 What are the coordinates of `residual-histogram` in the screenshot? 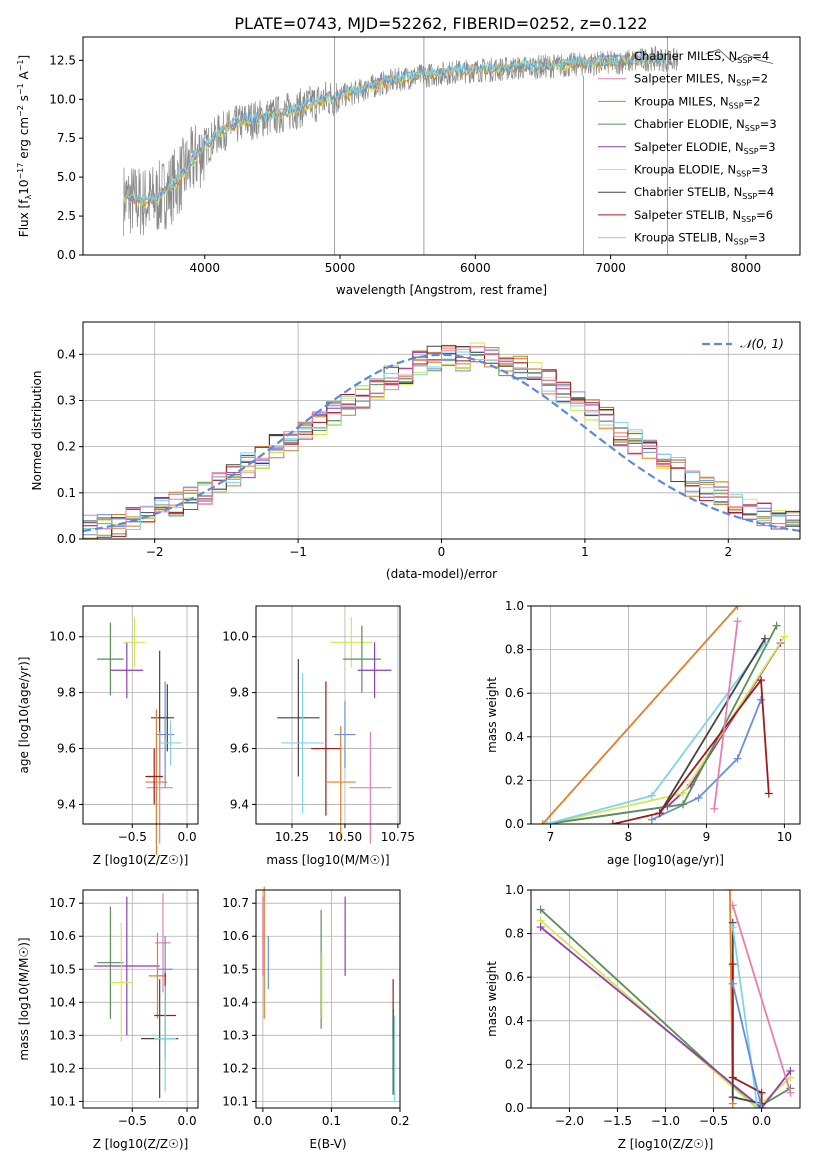 It's located at (441, 438).